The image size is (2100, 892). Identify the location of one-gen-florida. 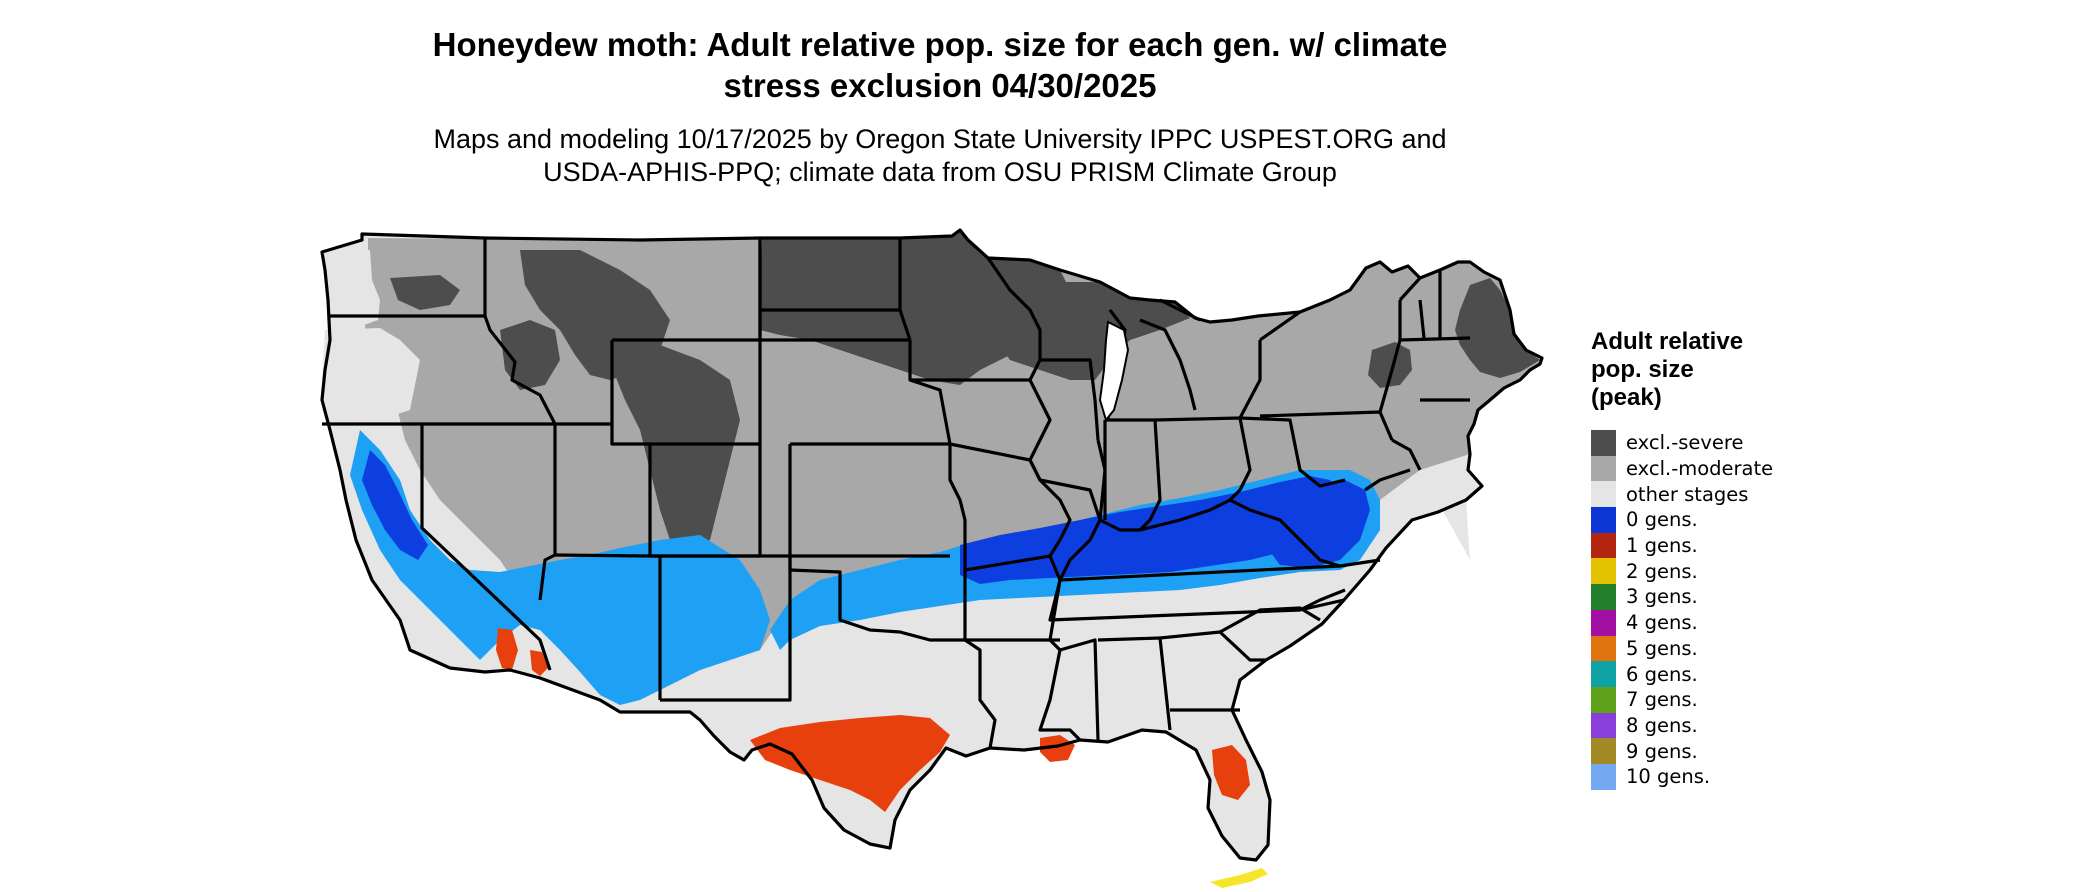
(1231, 772).